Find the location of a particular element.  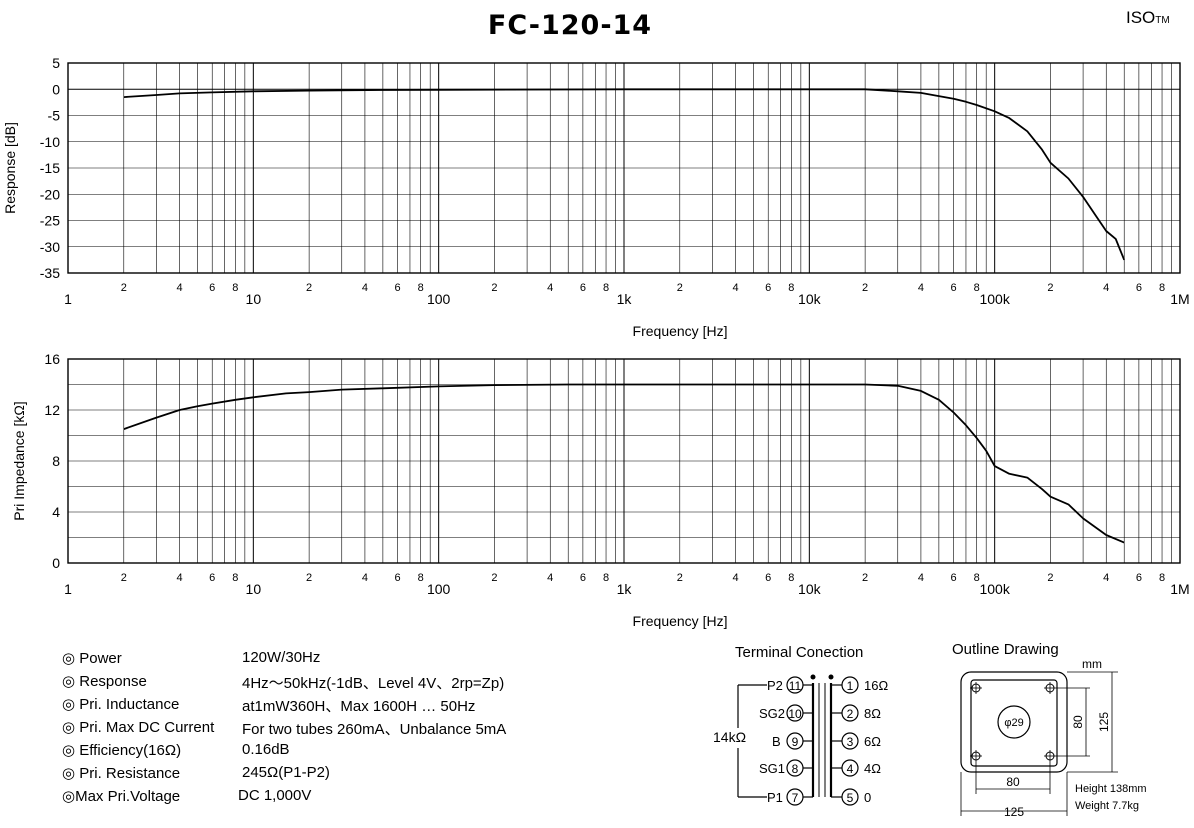

spec-value: 120W/30Hz is located at coordinates (281, 657).